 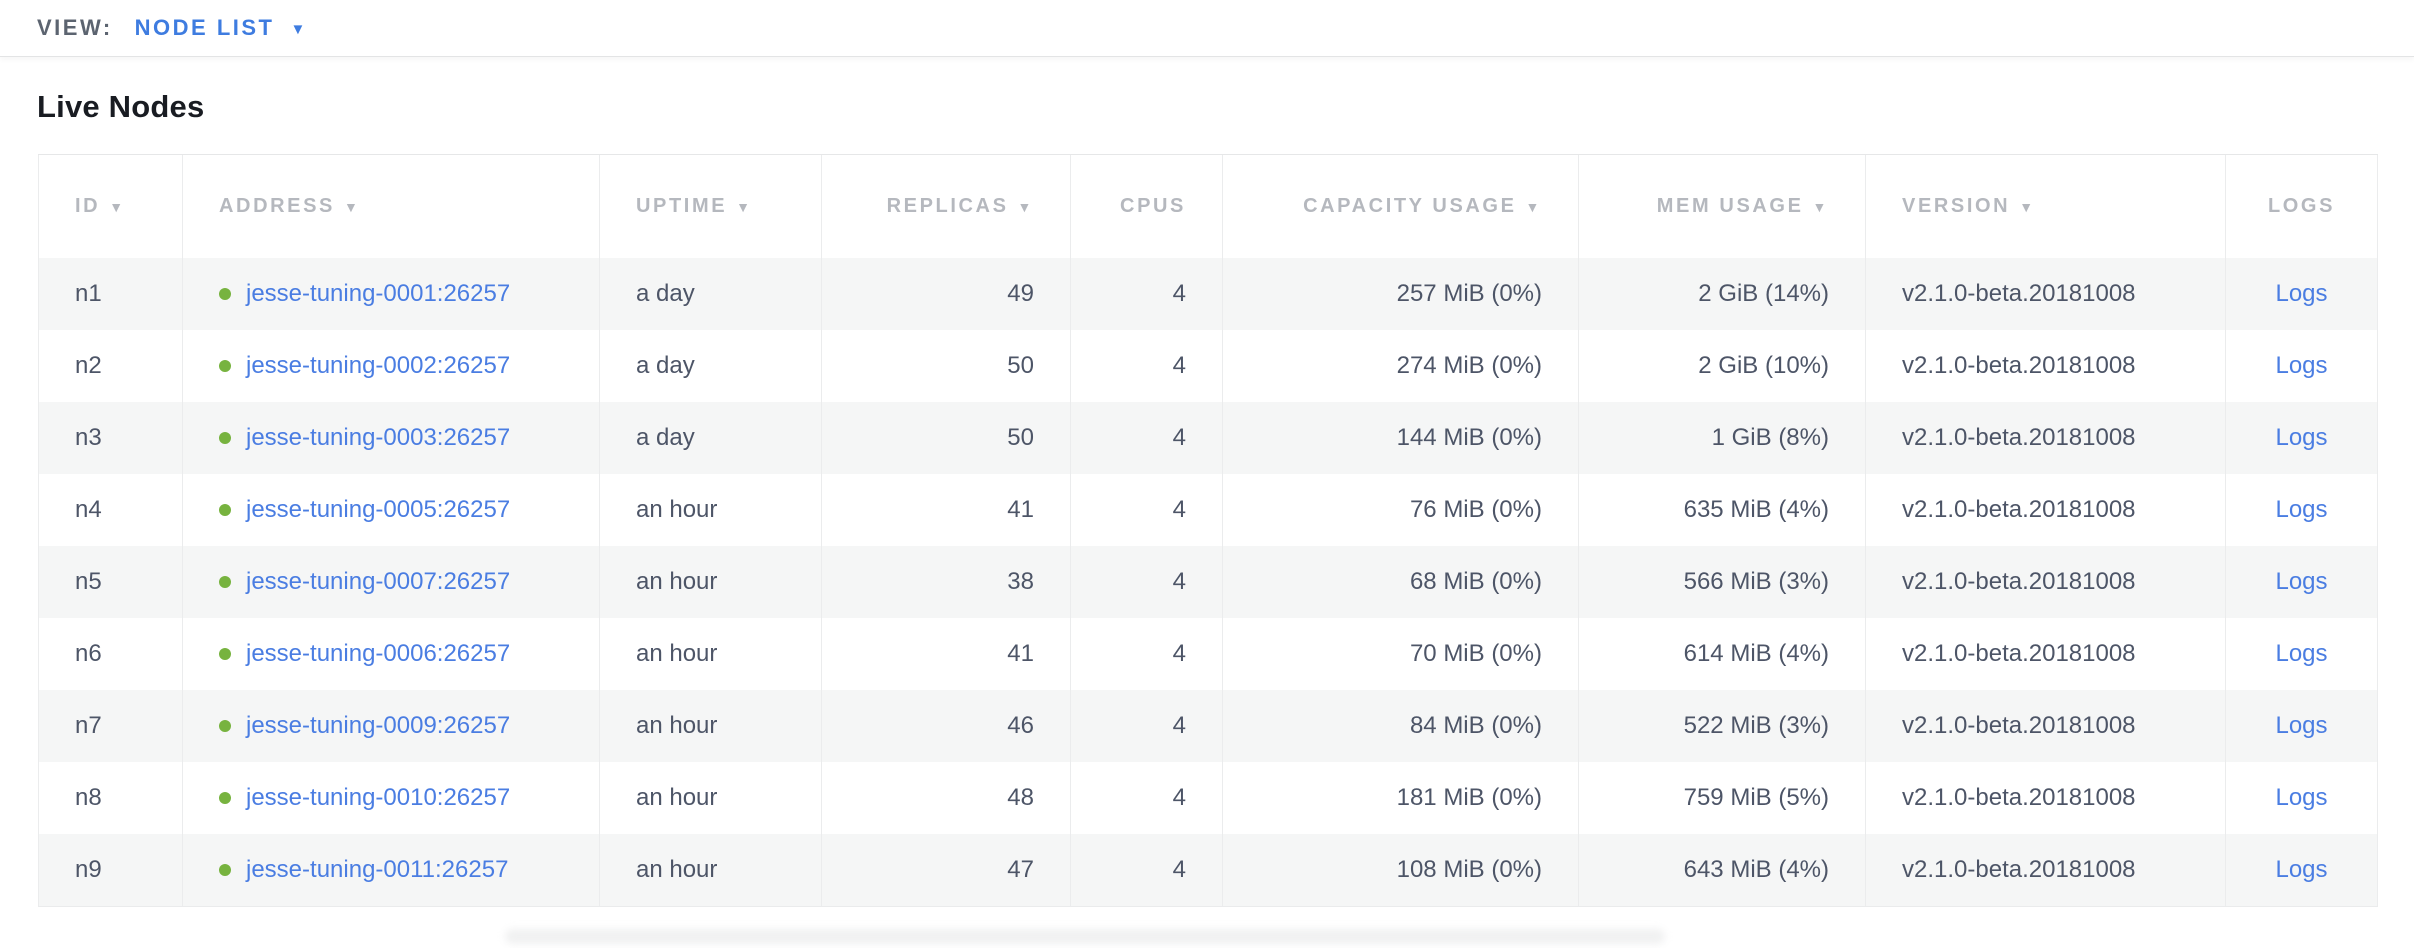 What do you see at coordinates (1401, 366) in the screenshot?
I see `cell-capacity-usage: 274 MiB (0%)` at bounding box center [1401, 366].